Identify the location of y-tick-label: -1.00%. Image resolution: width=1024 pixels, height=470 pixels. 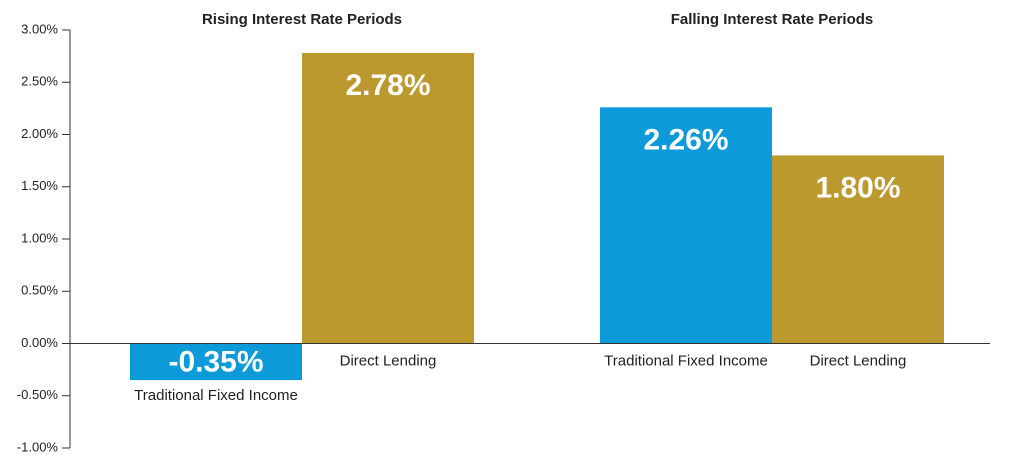
(38, 446).